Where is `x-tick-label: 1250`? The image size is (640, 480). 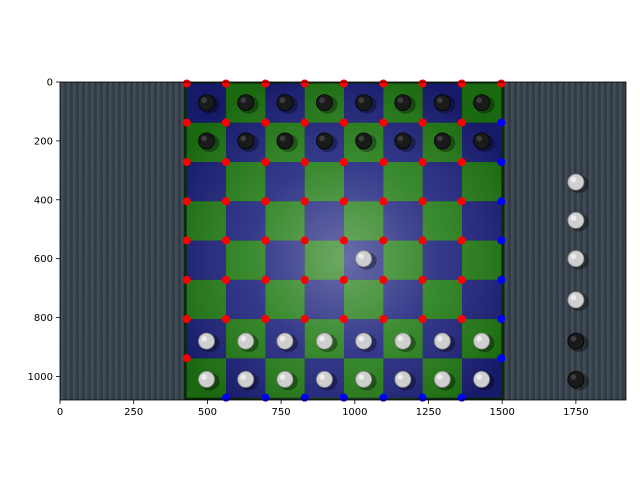
x-tick-label: 1250 is located at coordinates (428, 412).